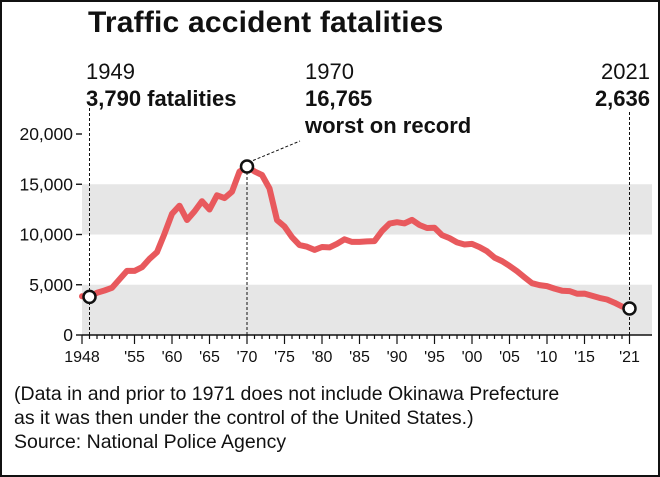  Describe the element at coordinates (247, 166) in the screenshot. I see `marker-1970` at that location.